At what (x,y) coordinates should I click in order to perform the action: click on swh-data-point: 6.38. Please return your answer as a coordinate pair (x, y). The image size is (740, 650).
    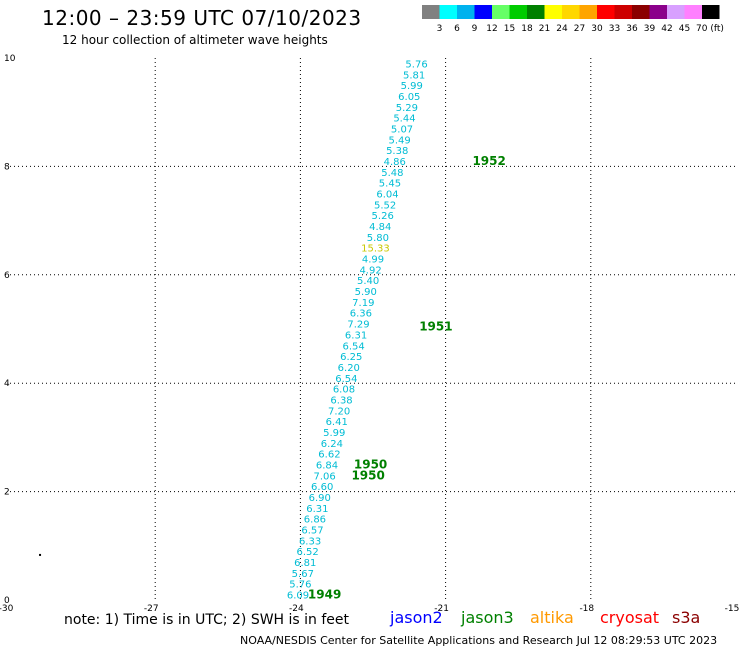
    Looking at the image, I should click on (341, 400).